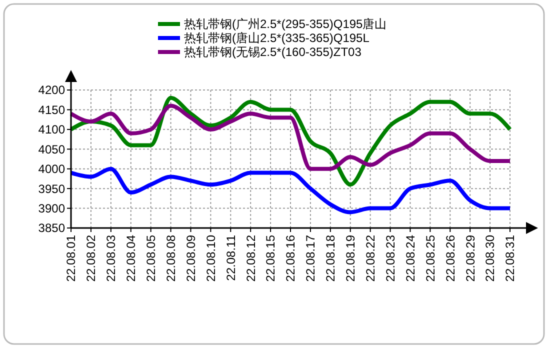 The width and height of the screenshot is (550, 350). Describe the element at coordinates (390, 258) in the screenshot. I see `x-tick-label: 22.08.23` at that location.